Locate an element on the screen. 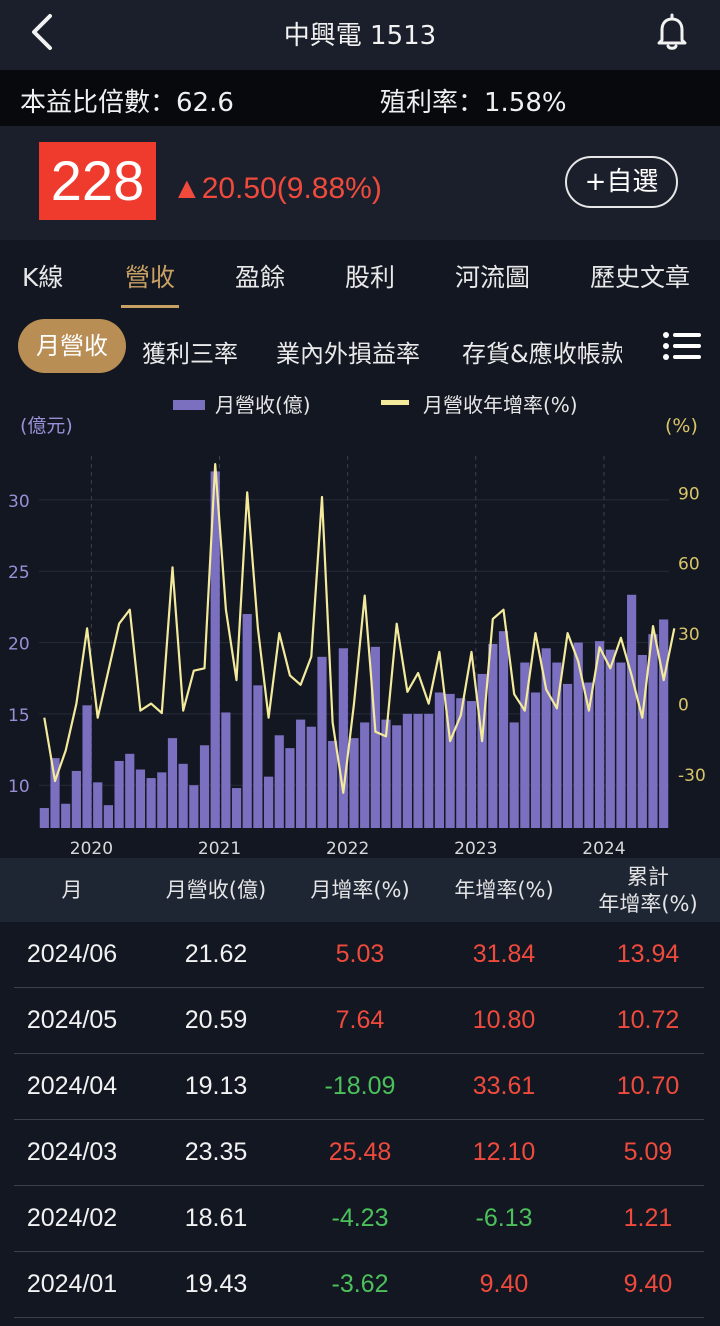  cell-revenue: 23.35 is located at coordinates (216, 1152).